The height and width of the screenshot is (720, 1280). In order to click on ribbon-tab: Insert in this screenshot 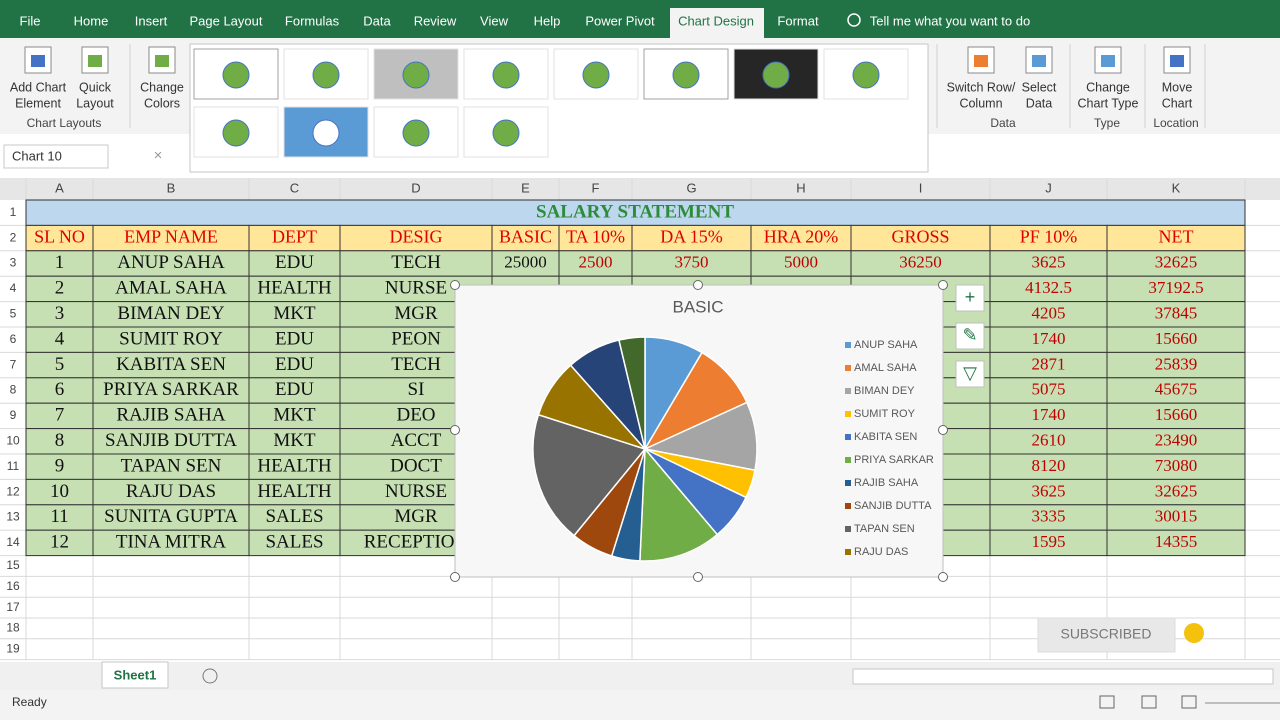, I will do `click(151, 20)`.